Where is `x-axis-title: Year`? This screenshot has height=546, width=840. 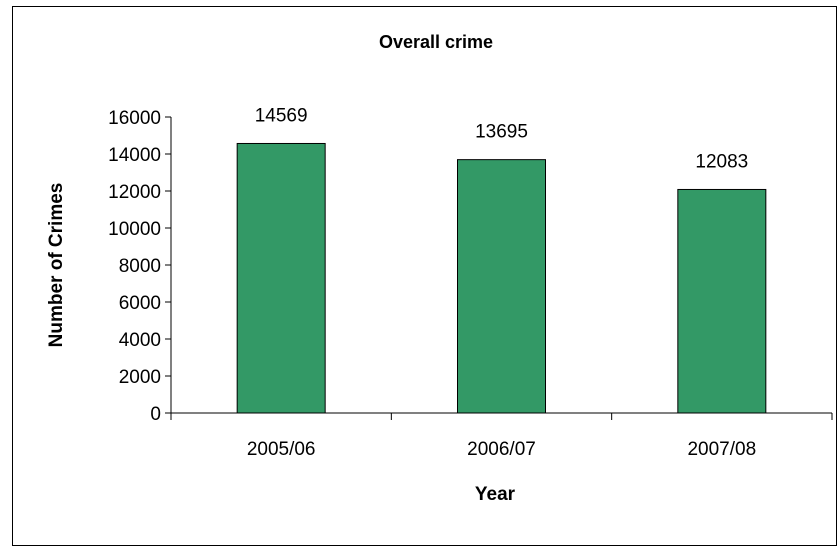
x-axis-title: Year is located at coordinates (495, 494).